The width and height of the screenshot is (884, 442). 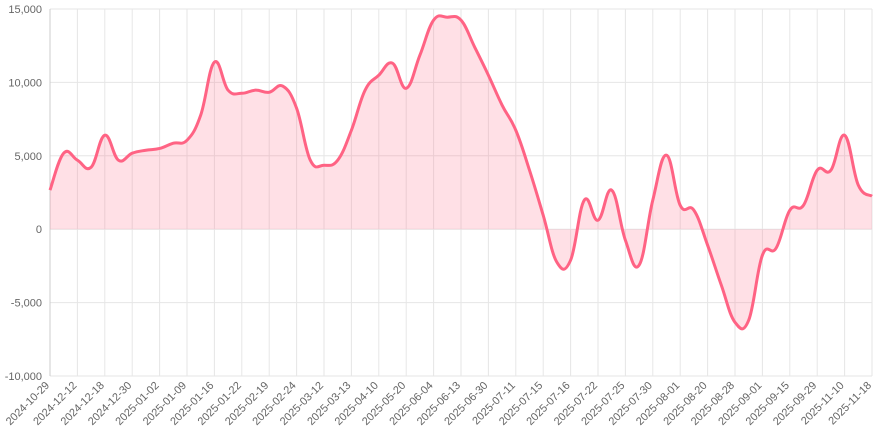 What do you see at coordinates (25, 83) in the screenshot?
I see `y-tick-label: 10,000` at bounding box center [25, 83].